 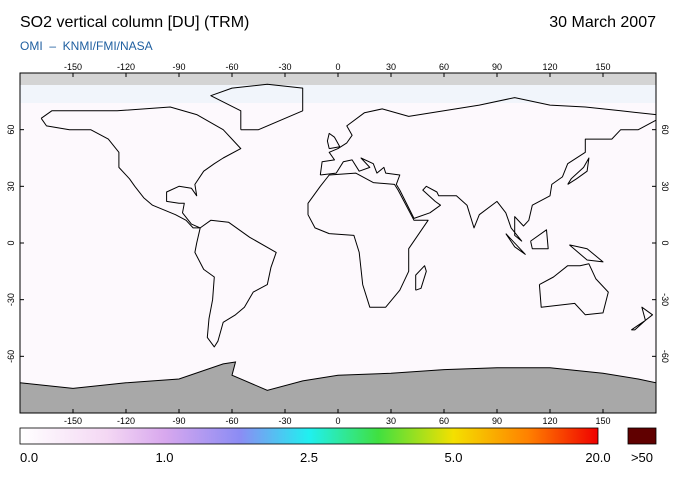 What do you see at coordinates (642, 436) in the screenshot?
I see `colorbar-overflow` at bounding box center [642, 436].